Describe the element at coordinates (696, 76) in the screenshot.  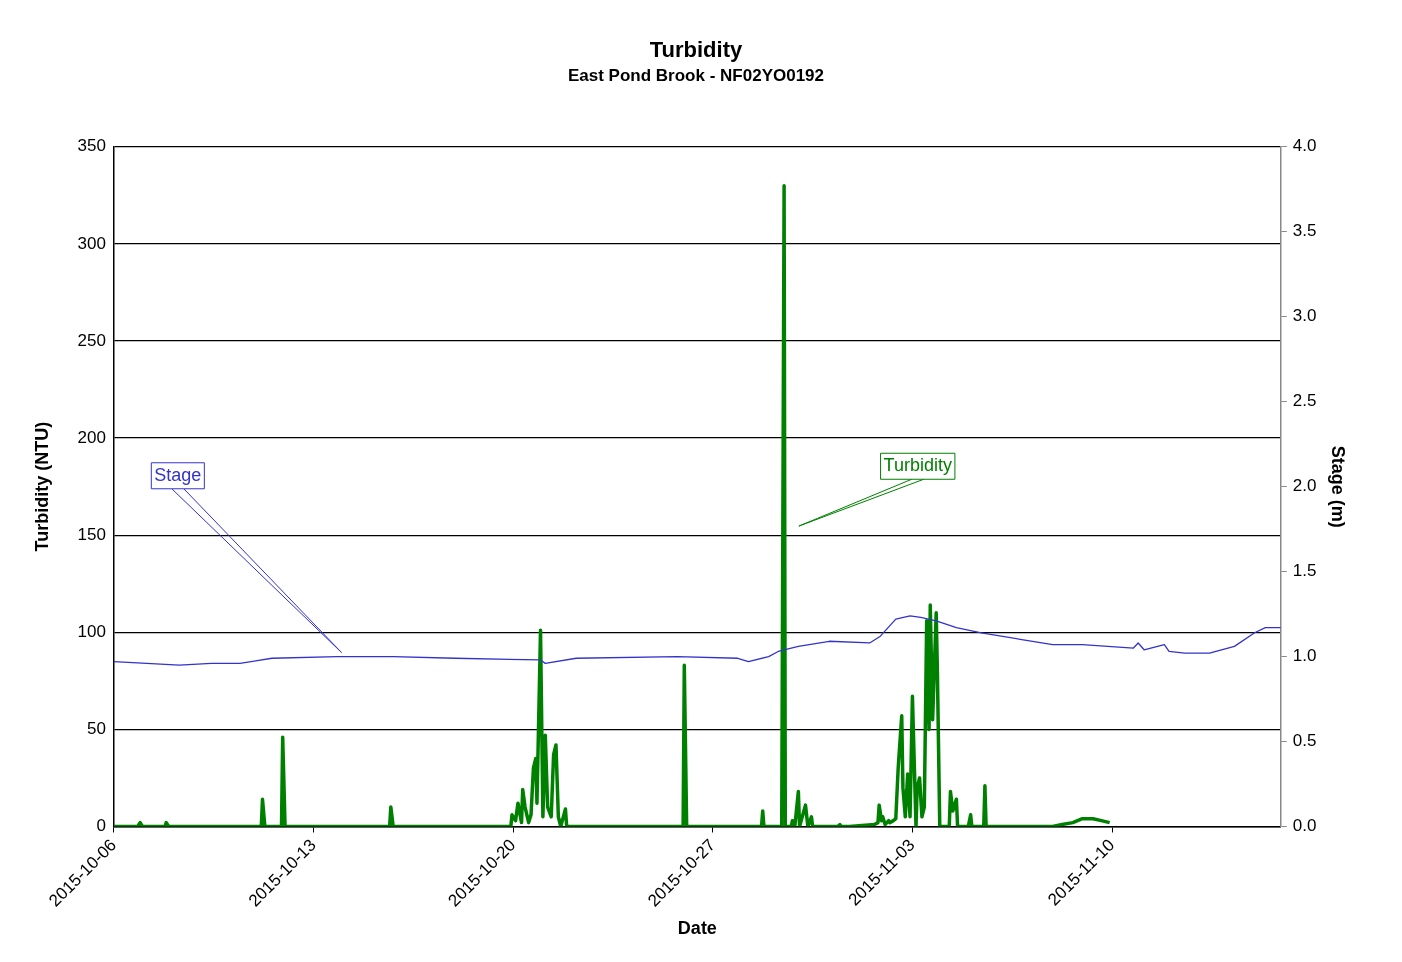
I see `chart-subtitle: East Pond Brook - NF02YO0192` at that location.